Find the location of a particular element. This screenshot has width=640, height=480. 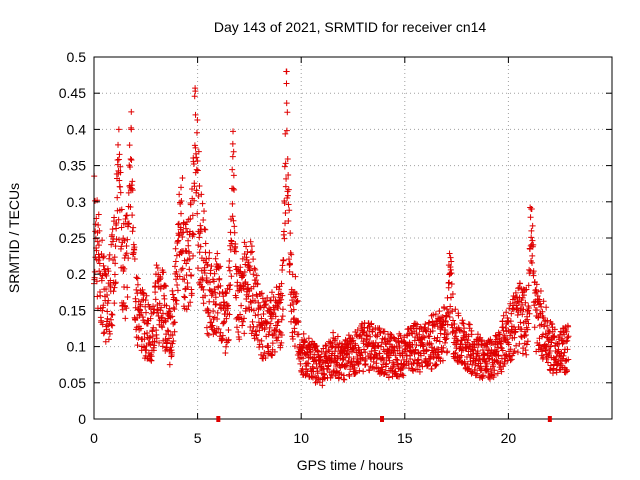

x-tick-label: 5 is located at coordinates (198, 438).